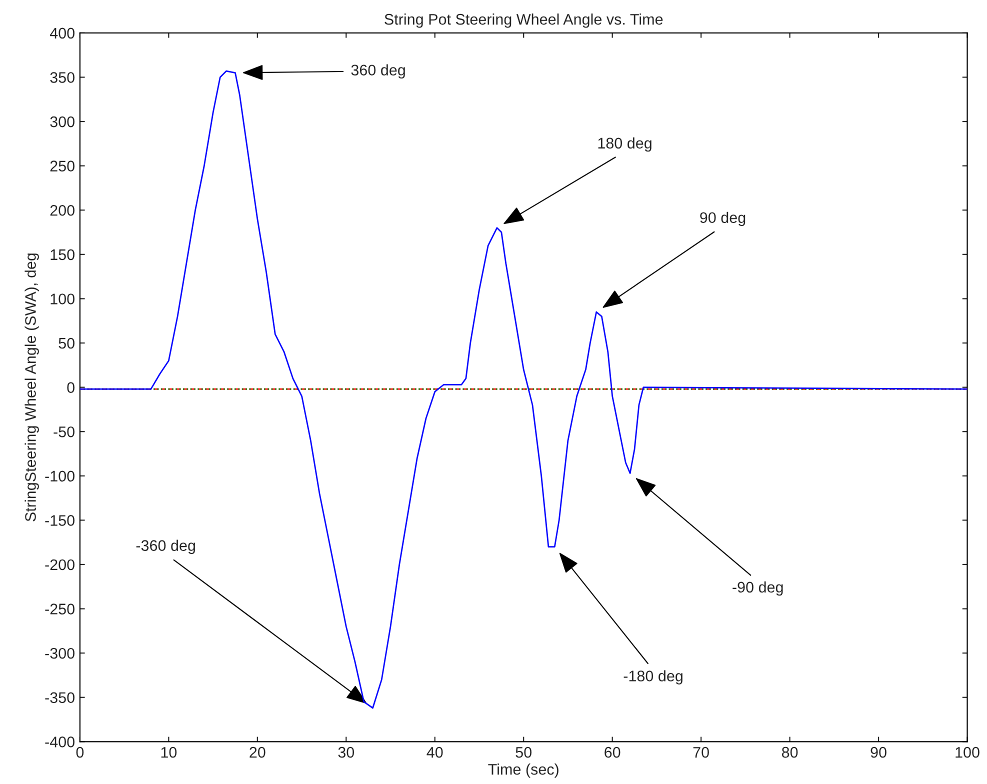 The width and height of the screenshot is (987, 784). What do you see at coordinates (790, 752) in the screenshot?
I see `x-tick-label: 80` at bounding box center [790, 752].